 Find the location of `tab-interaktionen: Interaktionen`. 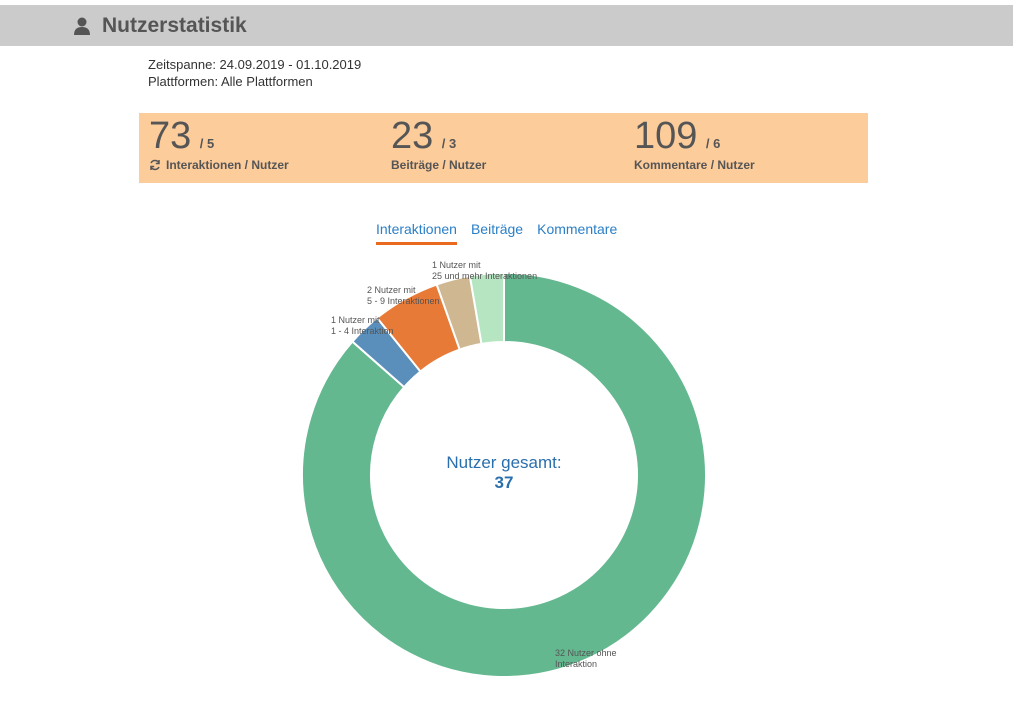

tab-interaktionen: Interaktionen is located at coordinates (416, 233).